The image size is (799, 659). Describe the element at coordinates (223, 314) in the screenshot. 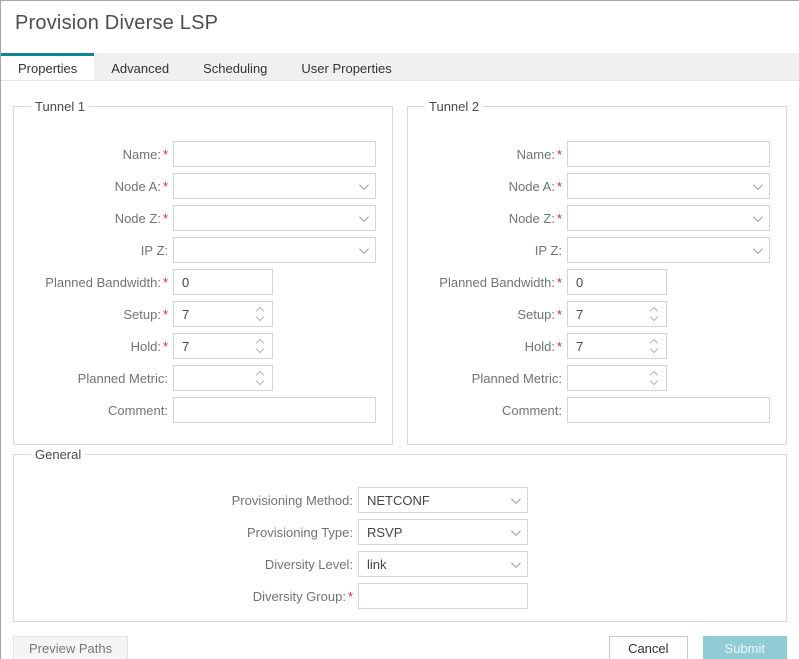

I see `tunnel1-setup-input` at that location.